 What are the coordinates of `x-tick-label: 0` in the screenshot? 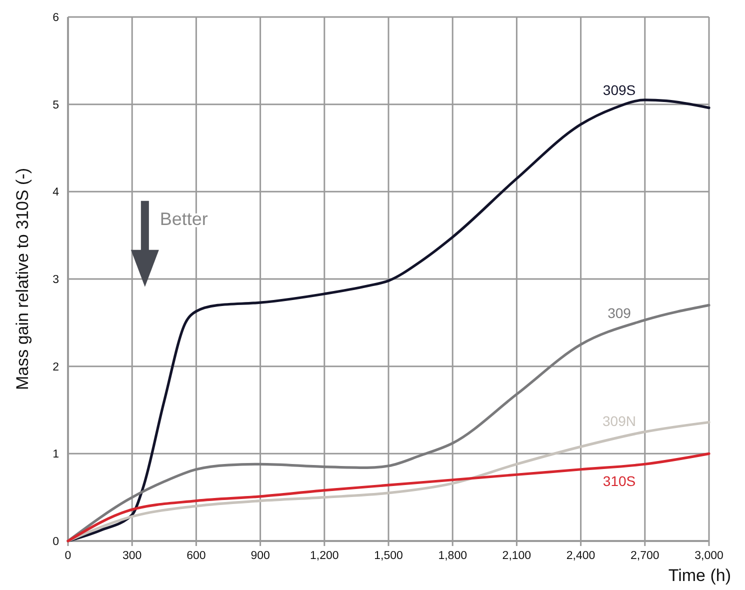 It's located at (68, 556).